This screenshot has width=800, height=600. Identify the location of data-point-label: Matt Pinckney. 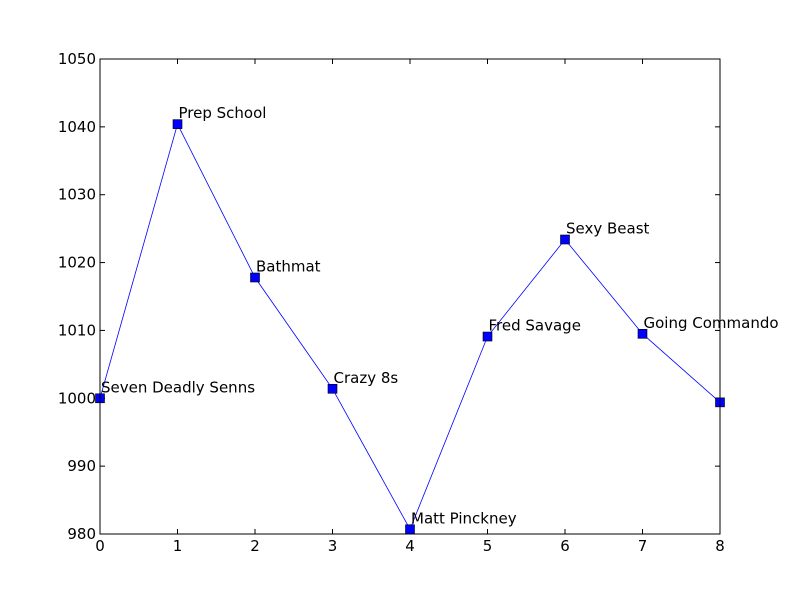
(464, 518).